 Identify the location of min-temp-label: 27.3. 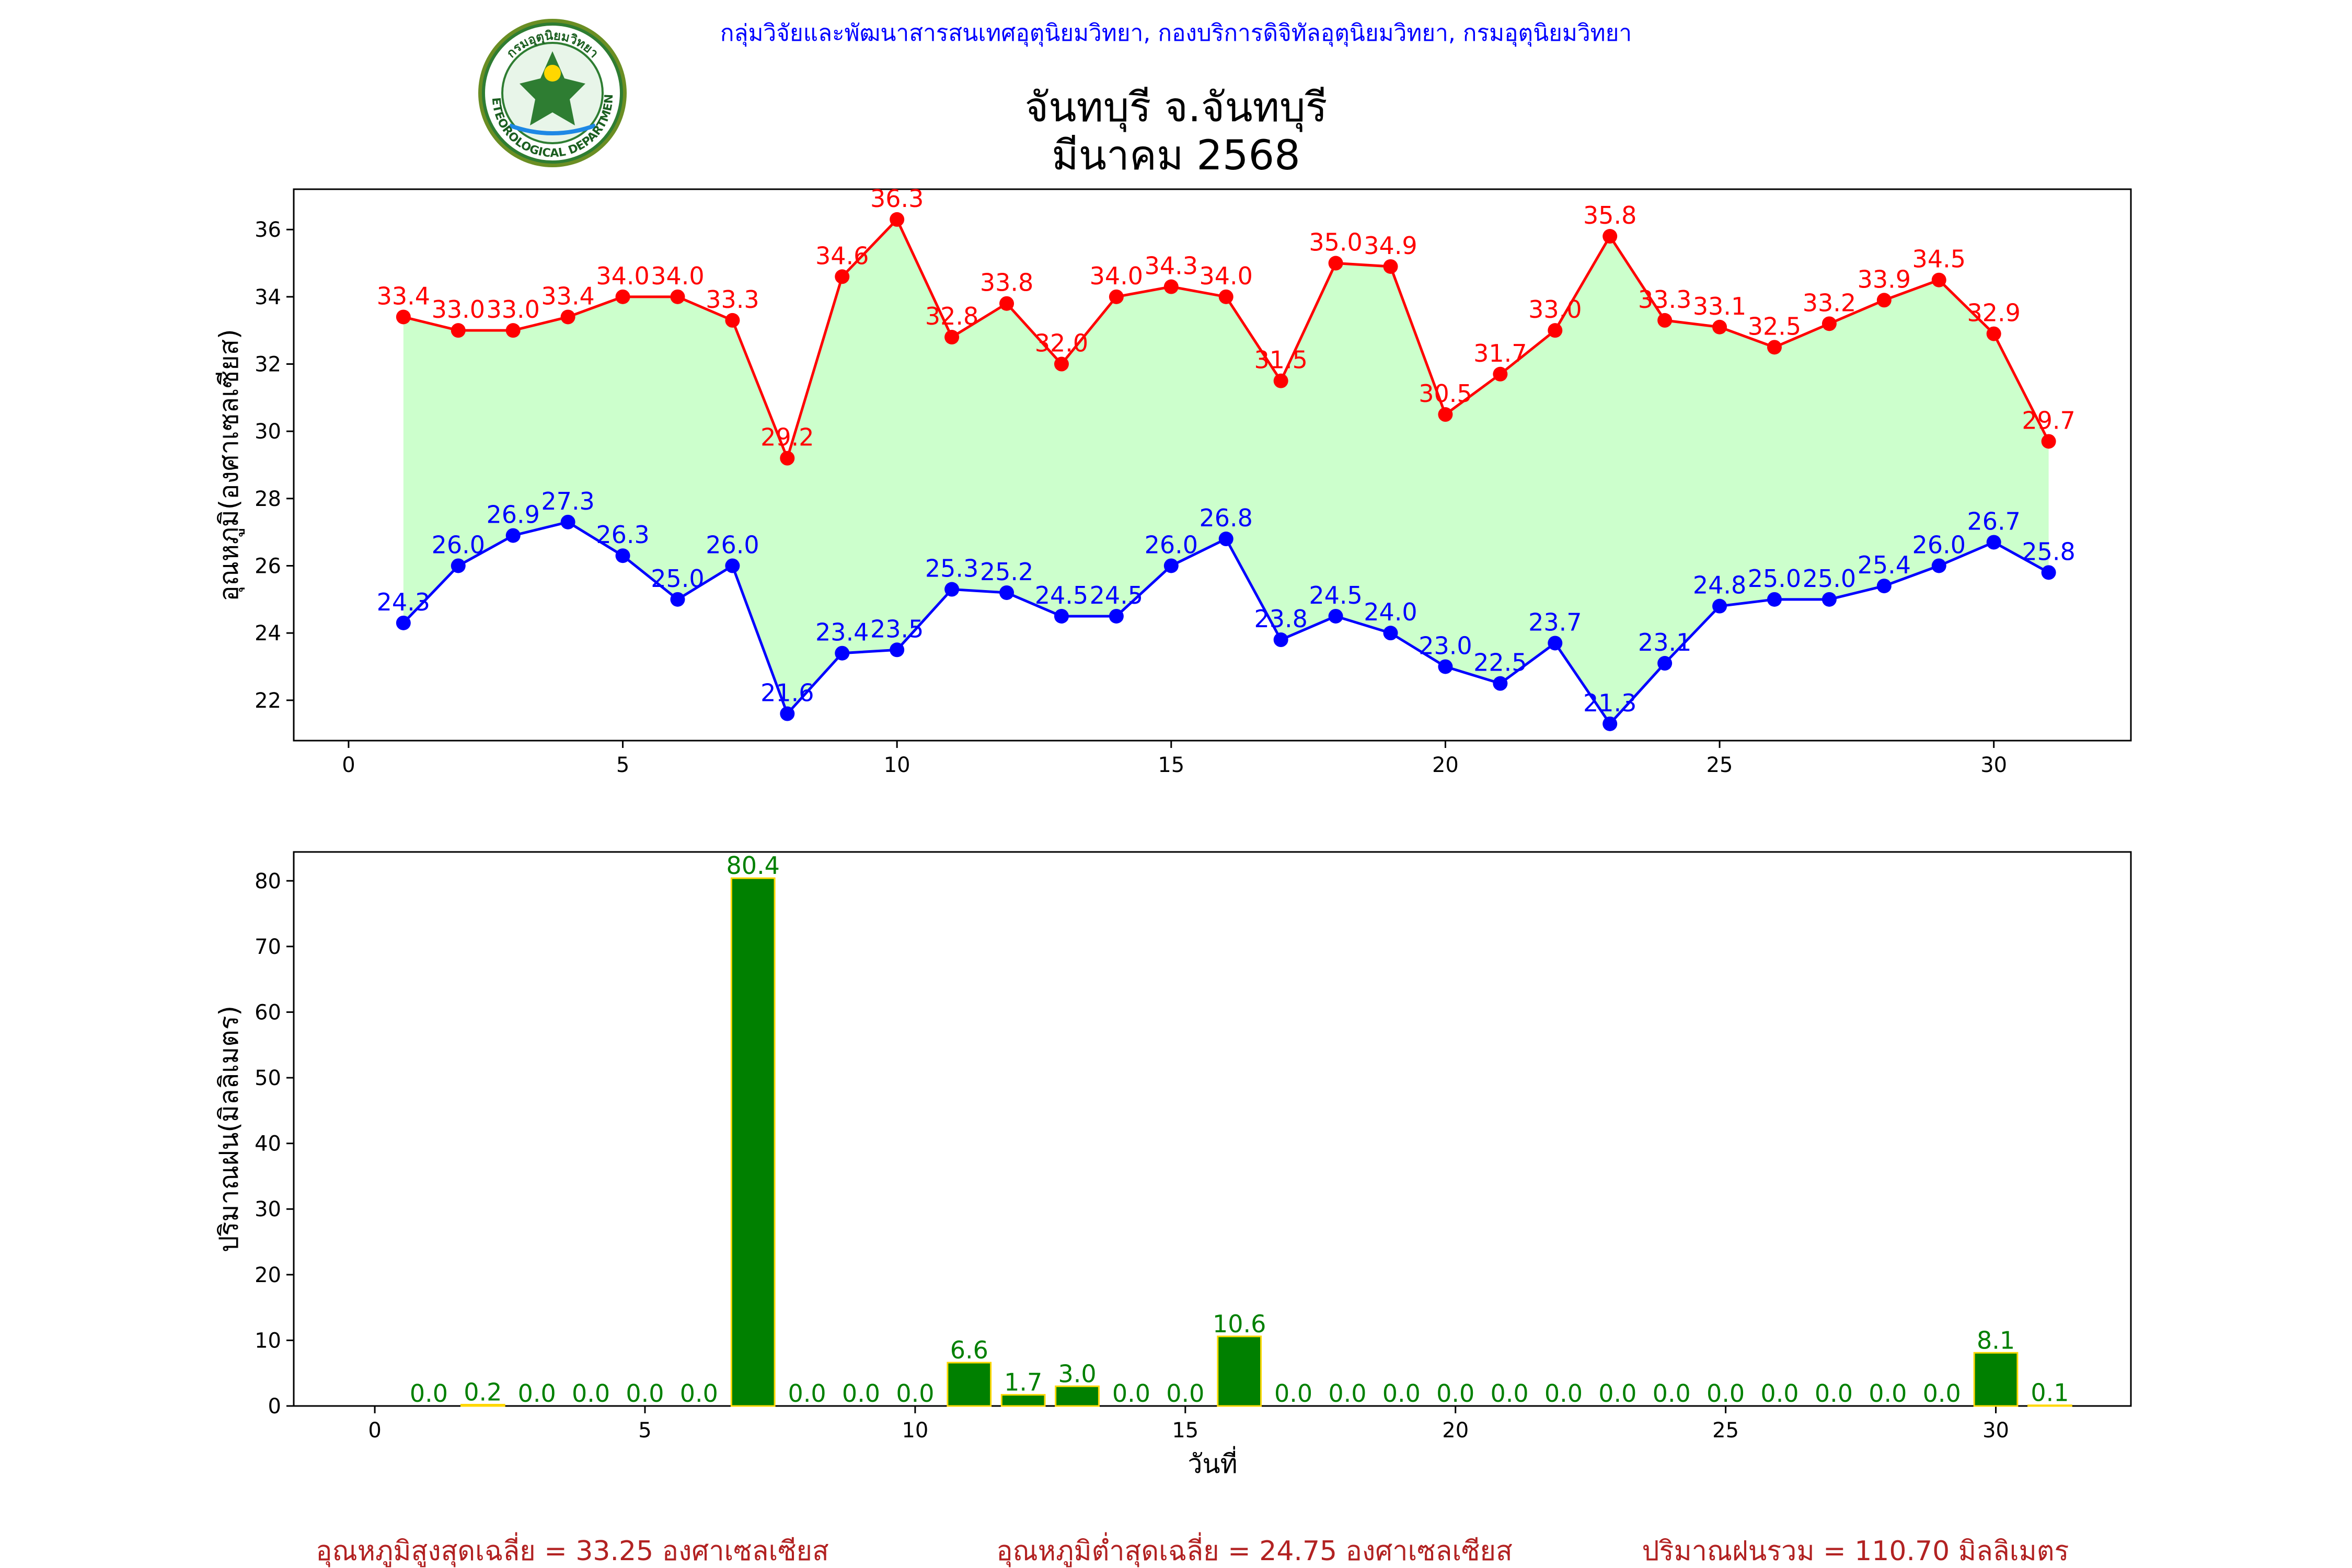
(567, 501).